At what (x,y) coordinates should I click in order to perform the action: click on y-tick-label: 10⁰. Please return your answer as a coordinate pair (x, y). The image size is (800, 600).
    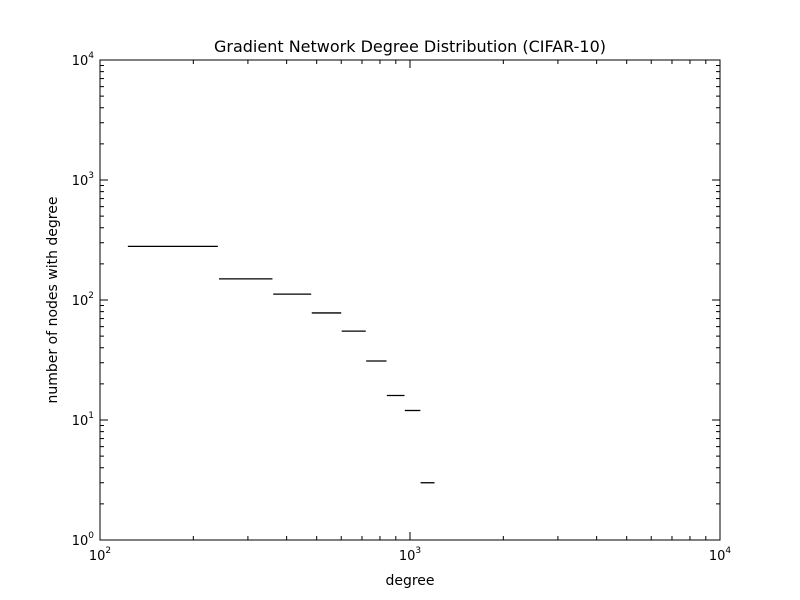
    Looking at the image, I should click on (83, 540).